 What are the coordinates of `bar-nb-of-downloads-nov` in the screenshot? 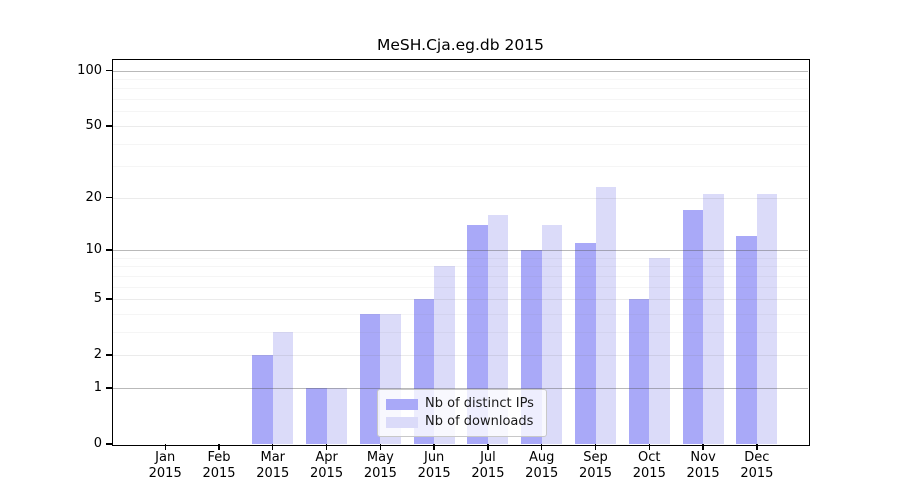 It's located at (713, 318).